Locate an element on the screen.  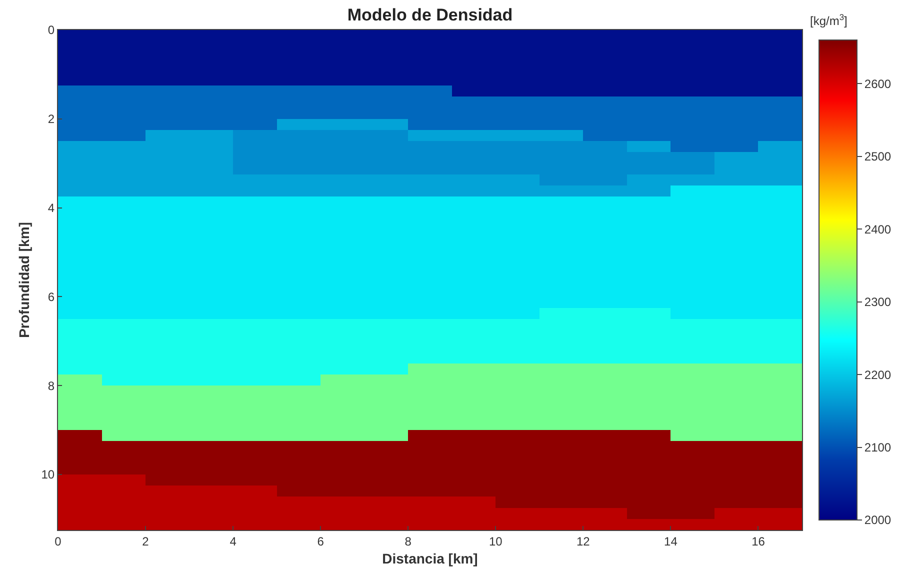
y-tick-label: 0 is located at coordinates (51, 30).